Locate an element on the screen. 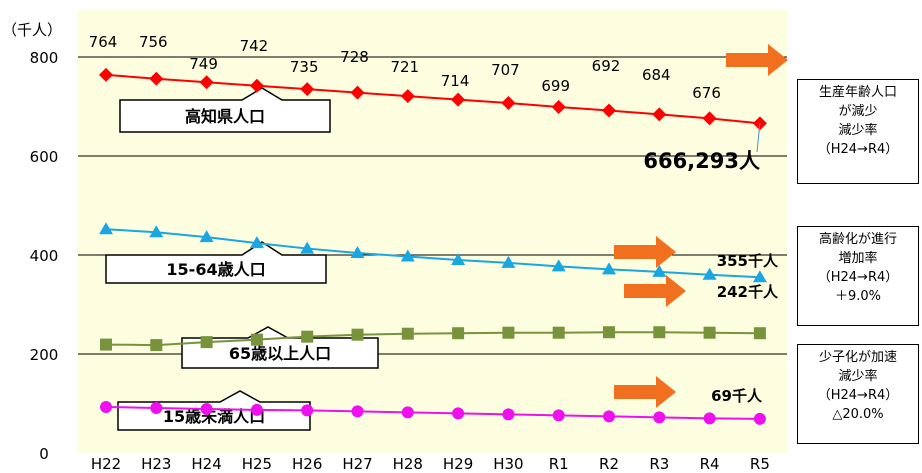 Image resolution: width=922 pixels, height=473 pixels. data-label: 764 is located at coordinates (103, 42).